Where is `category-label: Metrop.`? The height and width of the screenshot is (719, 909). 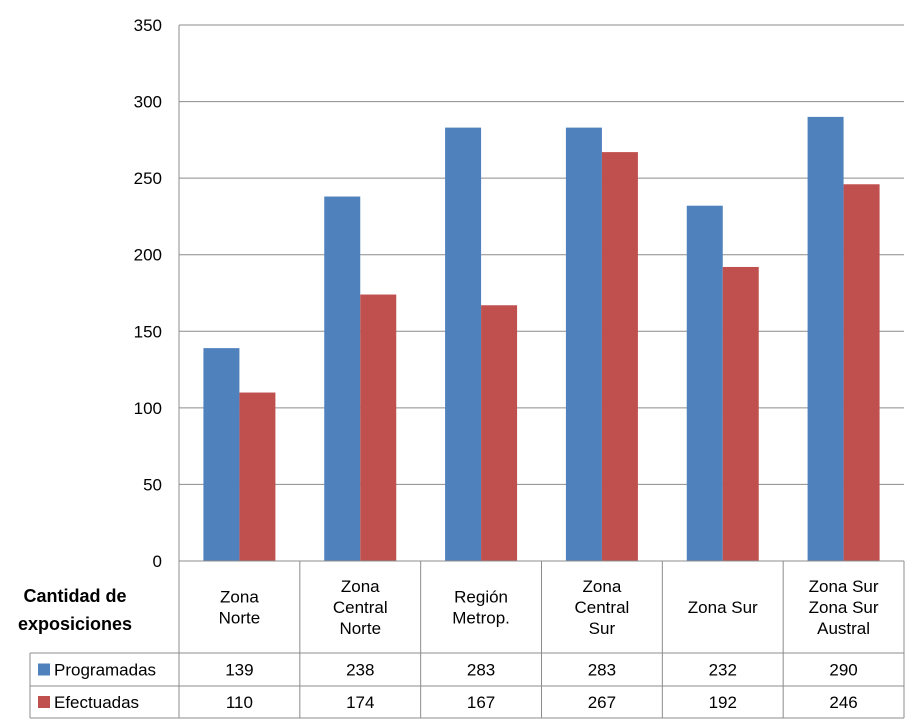
category-label: Metrop. is located at coordinates (481, 618).